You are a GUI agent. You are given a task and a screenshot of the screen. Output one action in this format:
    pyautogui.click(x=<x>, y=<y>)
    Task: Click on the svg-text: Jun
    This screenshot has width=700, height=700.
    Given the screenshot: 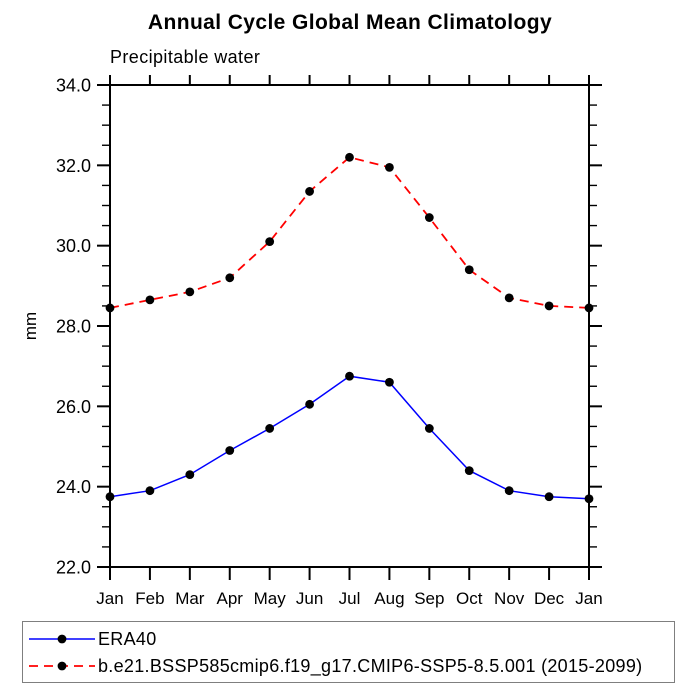 What is the action you would take?
    pyautogui.click(x=309, y=598)
    